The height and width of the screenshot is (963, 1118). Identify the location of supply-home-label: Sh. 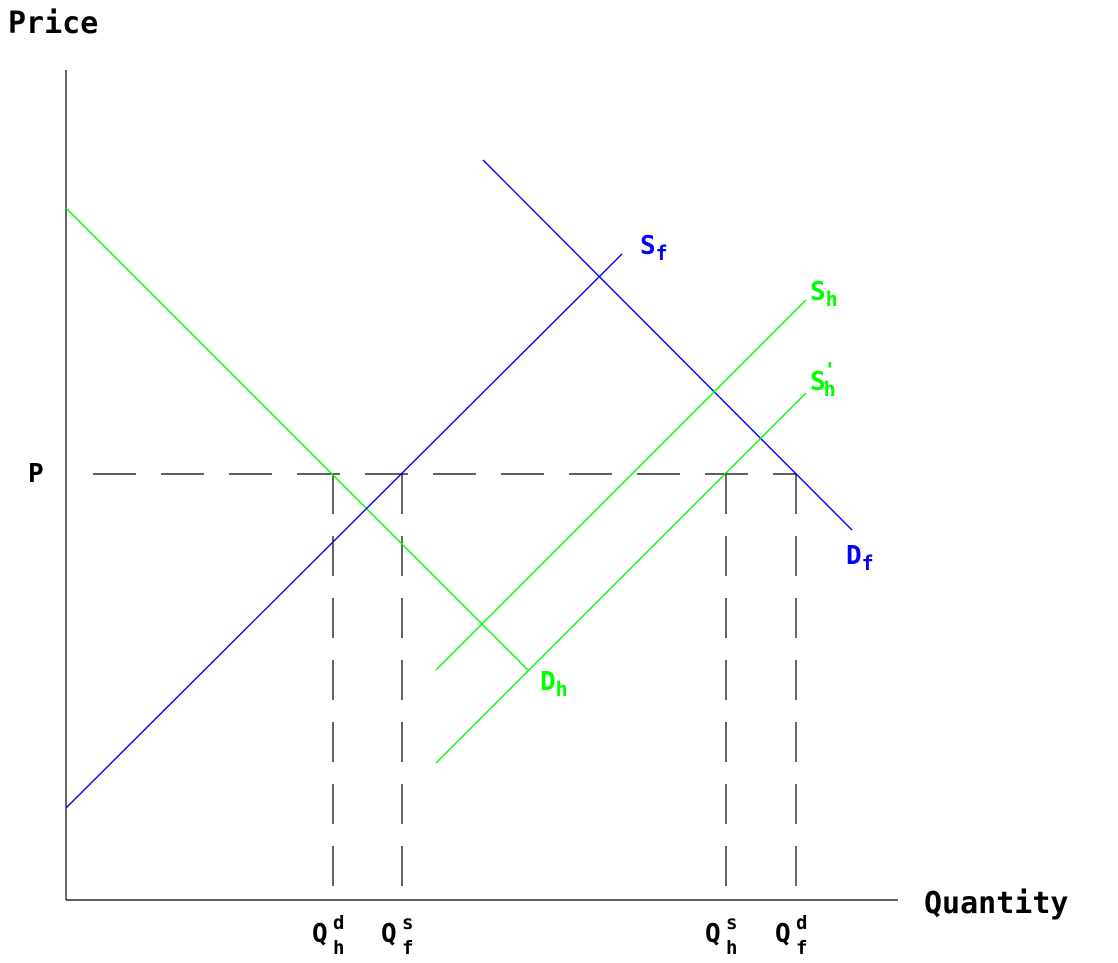
(824, 294).